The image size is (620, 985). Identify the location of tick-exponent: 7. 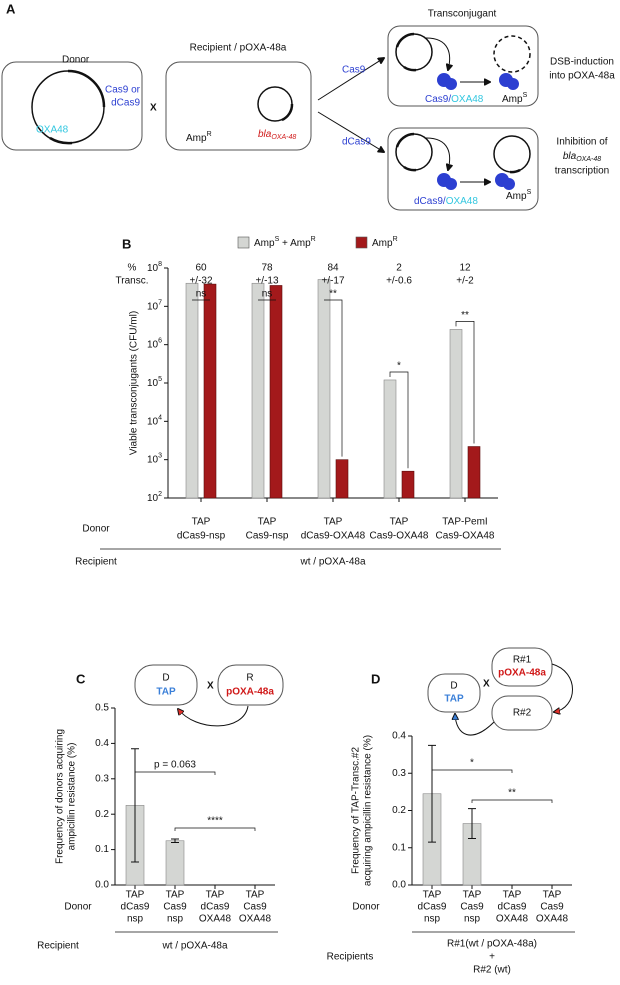
(160, 303).